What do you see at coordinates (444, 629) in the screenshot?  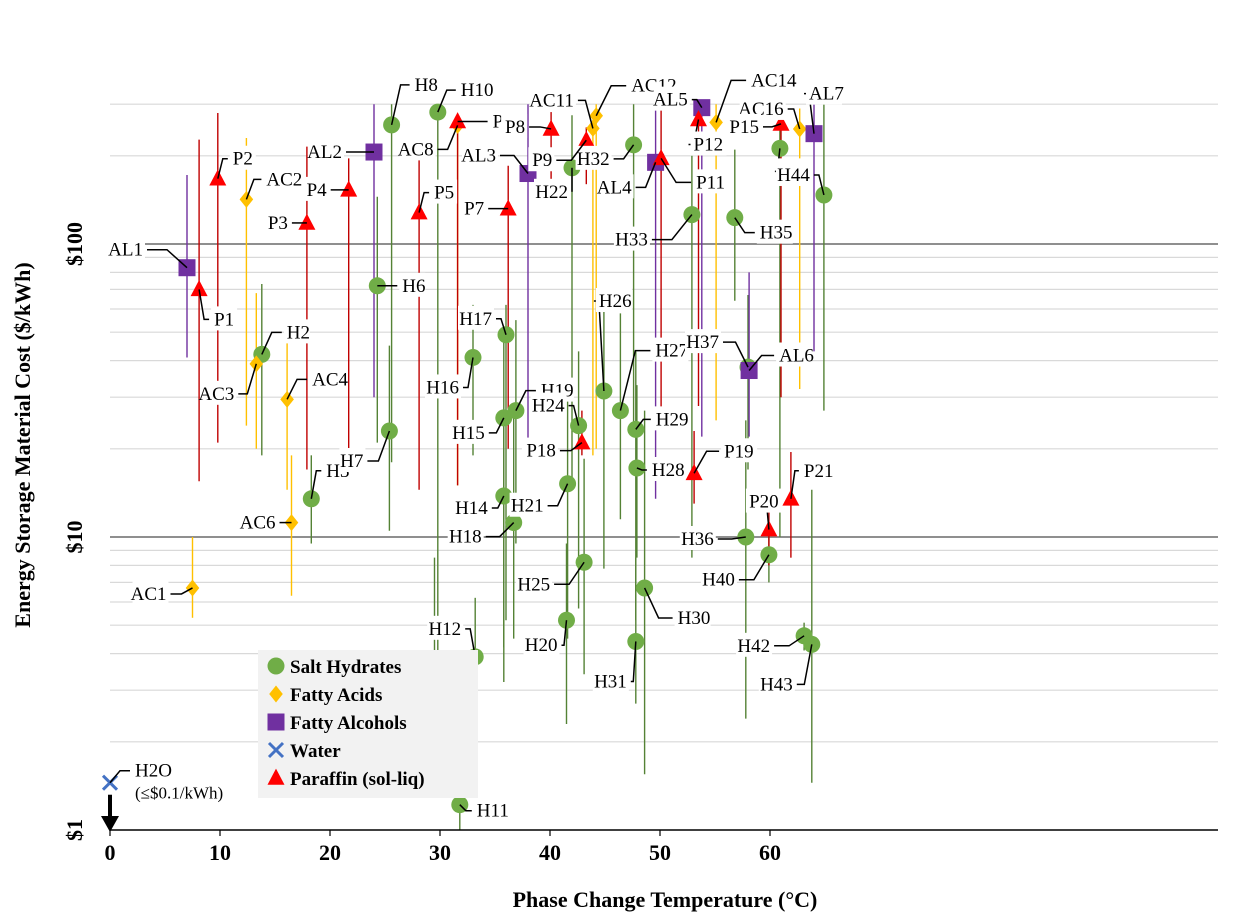 I see `point-label-h12: H12` at bounding box center [444, 629].